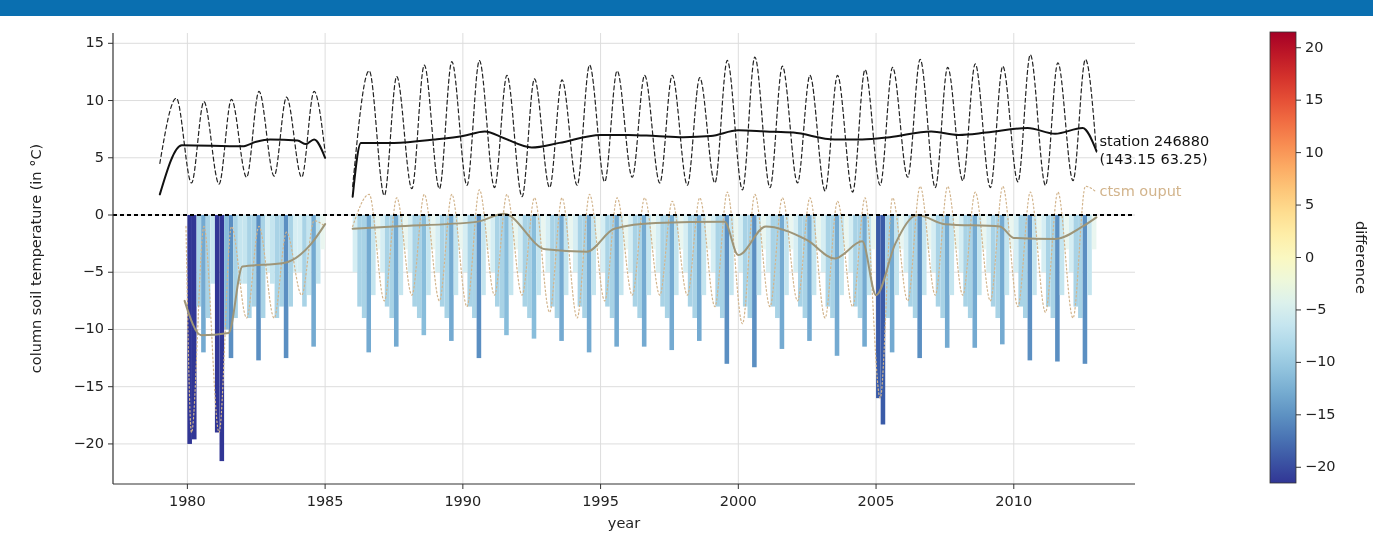 Image resolution: width=1373 pixels, height=547 pixels. I want to click on color-bar-label: −15, so click(1320, 413).